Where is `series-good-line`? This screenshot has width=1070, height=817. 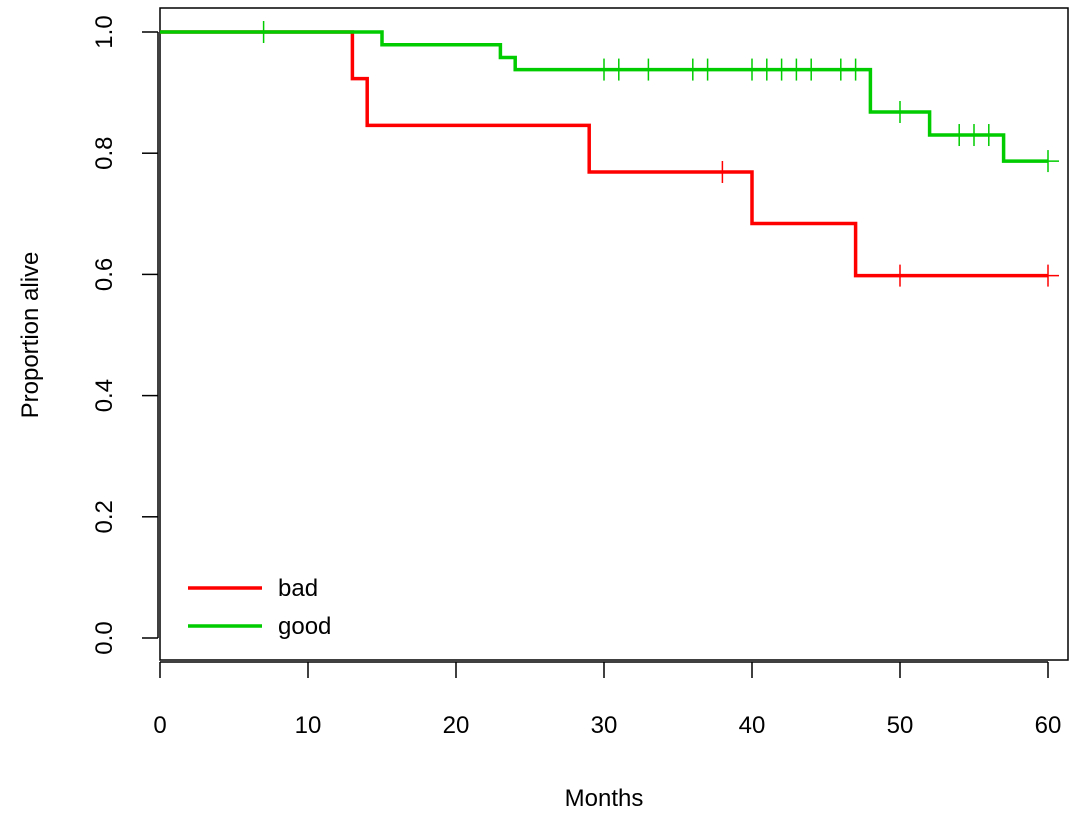
series-good-line is located at coordinates (604, 96).